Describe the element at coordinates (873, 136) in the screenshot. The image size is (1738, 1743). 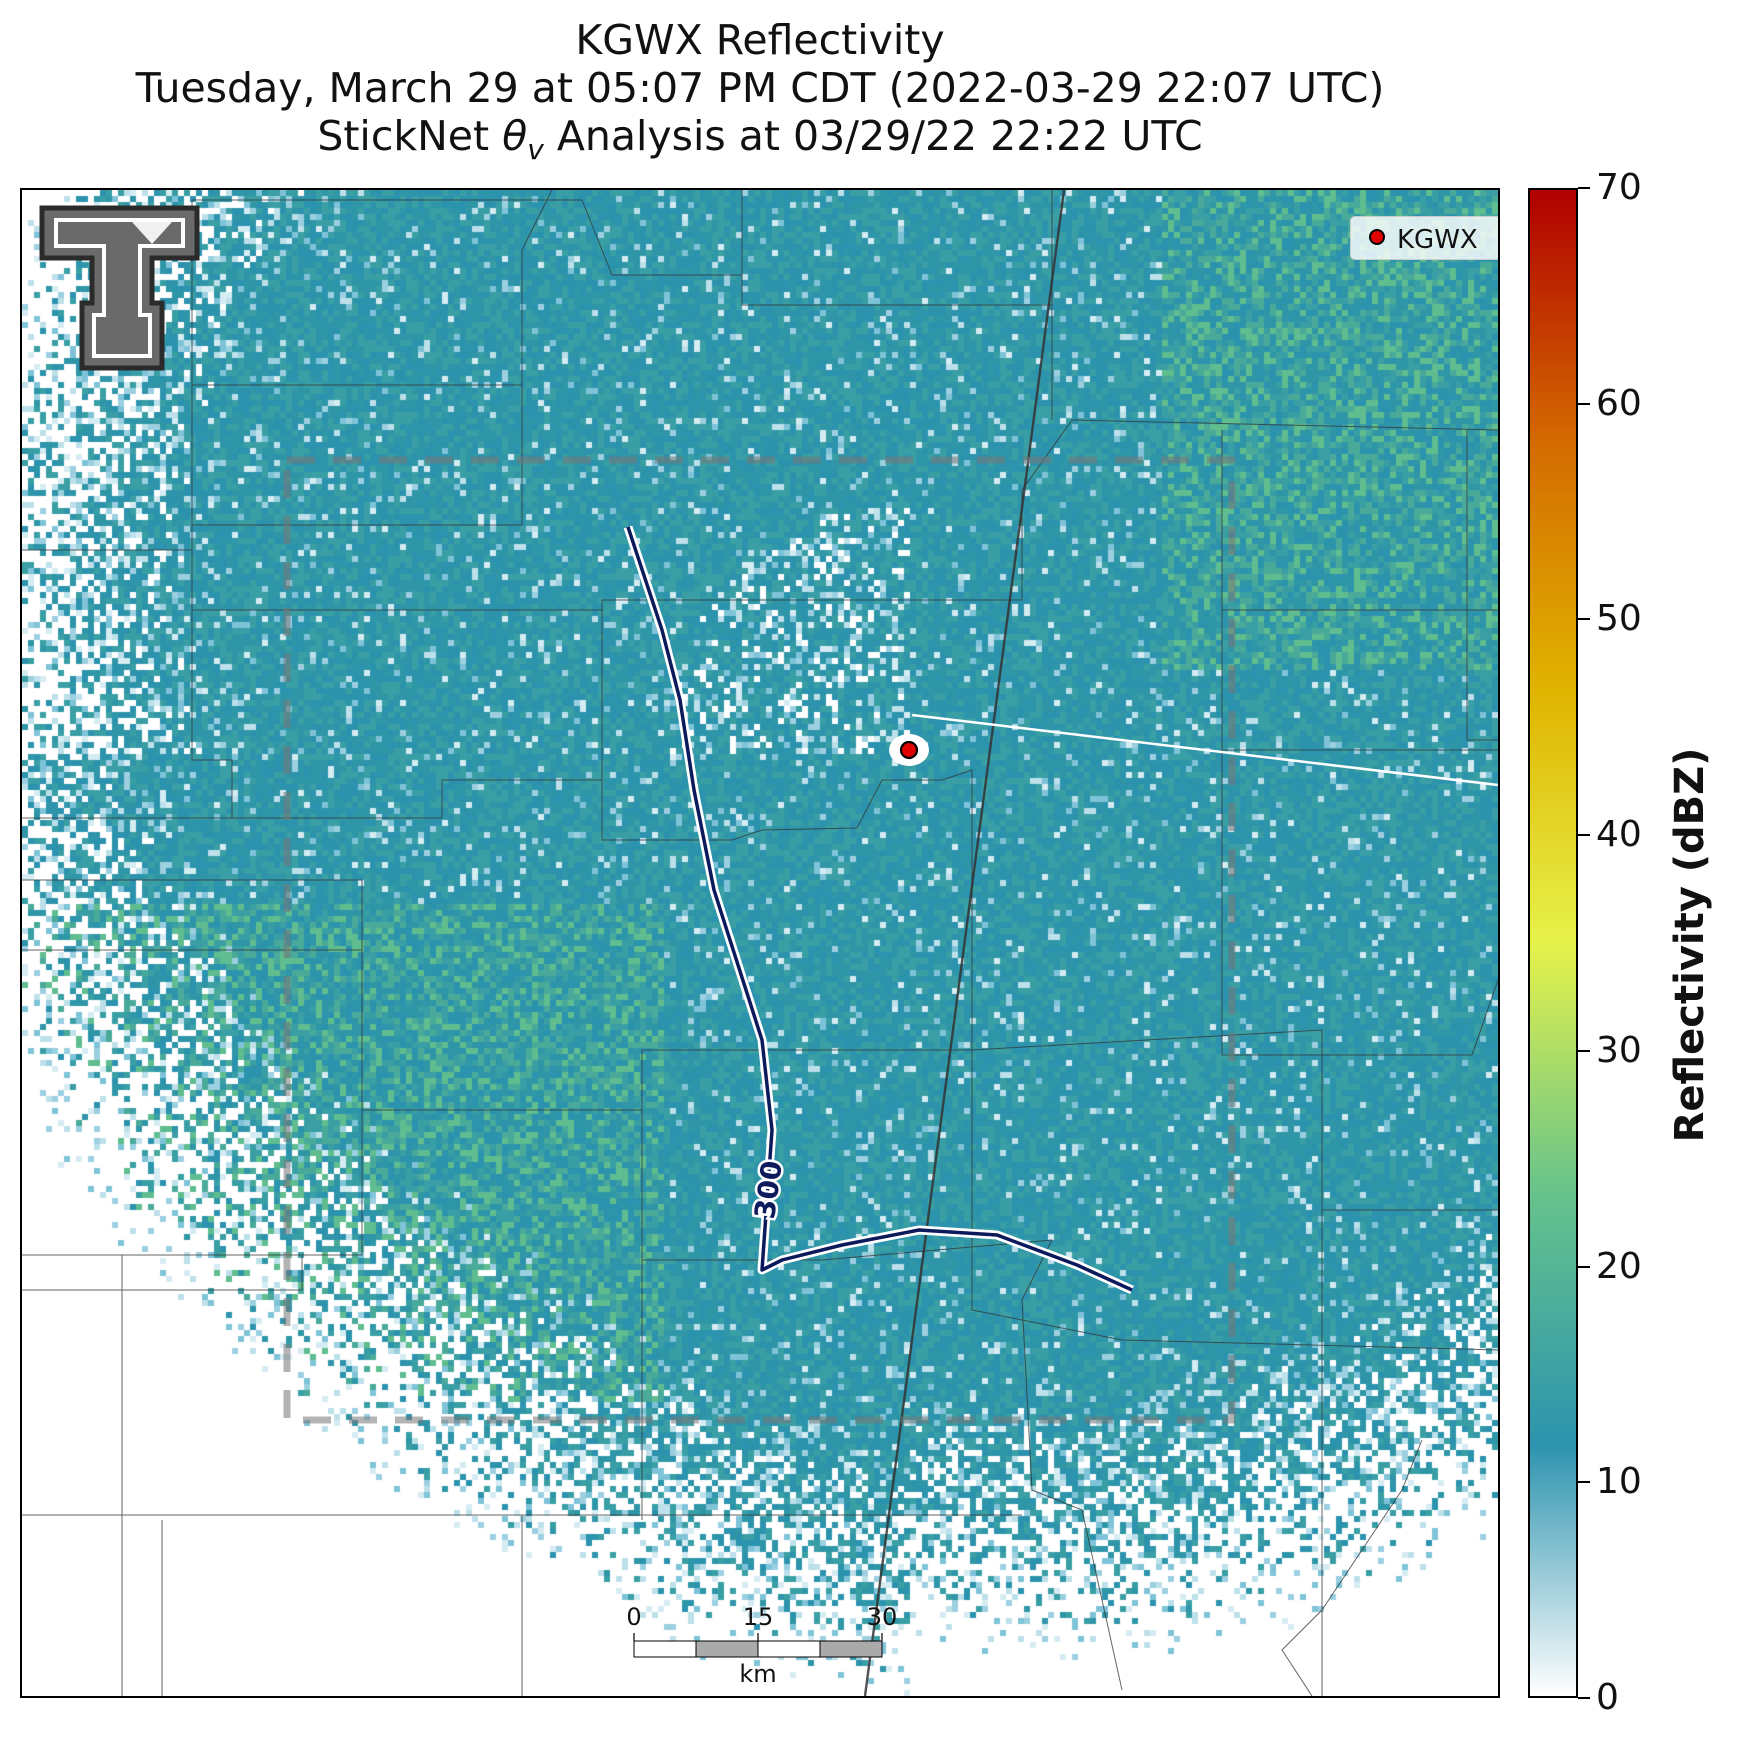
I see `title-line-3-suffix: Analysis at 03/29/22 22:22 UTC` at that location.